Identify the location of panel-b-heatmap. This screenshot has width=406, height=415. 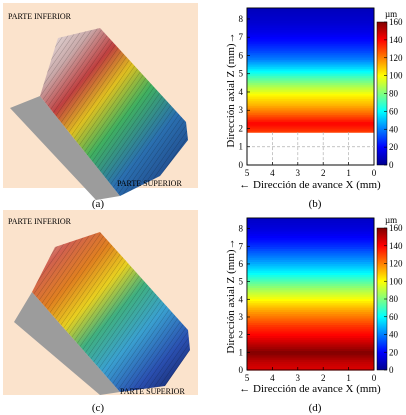
(310, 86).